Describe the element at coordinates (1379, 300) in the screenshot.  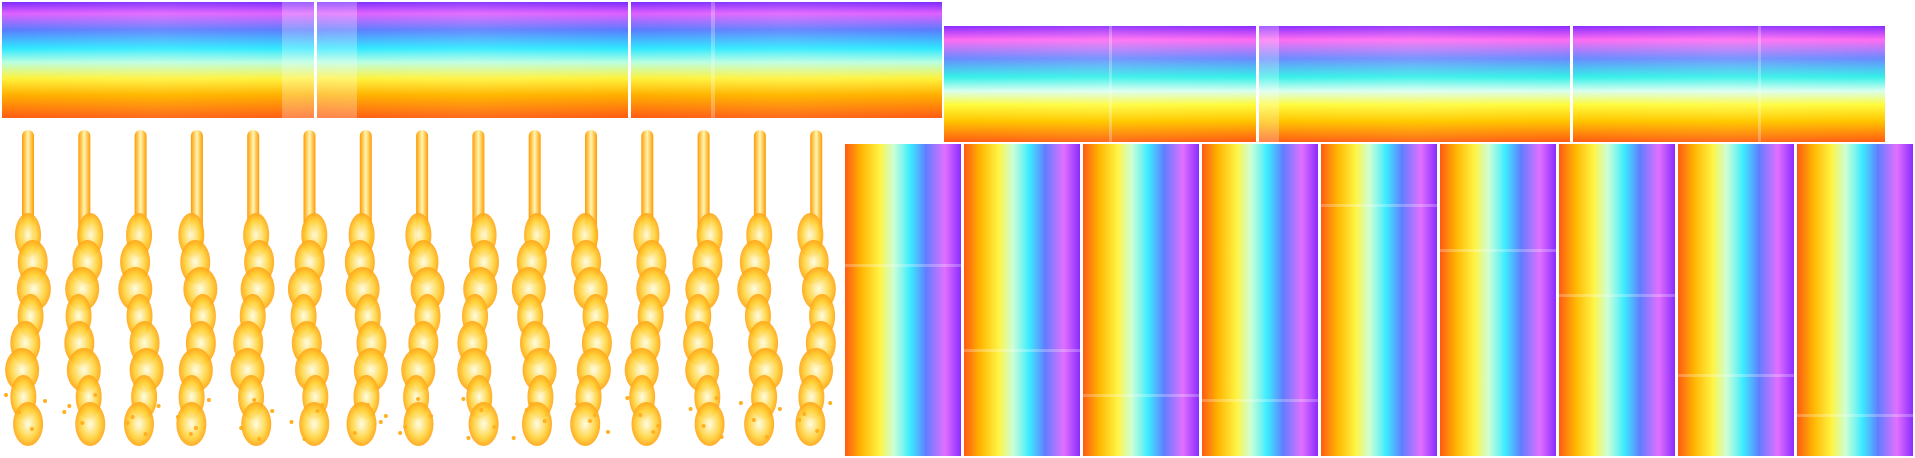
I see `gradient-tile-v5` at that location.